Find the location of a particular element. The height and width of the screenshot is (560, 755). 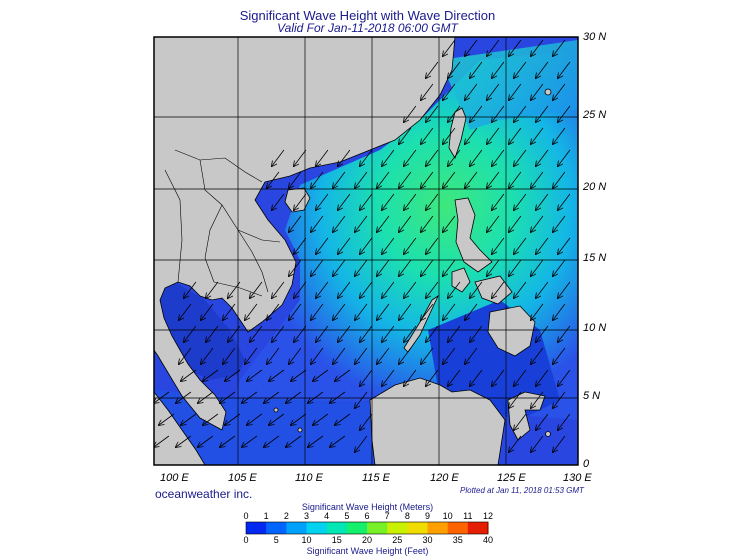

lon-label-120e: 120 E is located at coordinates (444, 478).